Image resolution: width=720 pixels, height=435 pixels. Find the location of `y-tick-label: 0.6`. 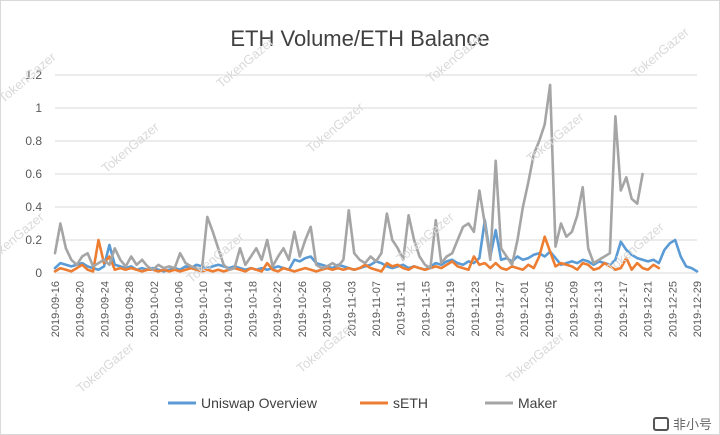

y-tick-label: 0.6 is located at coordinates (33, 174).